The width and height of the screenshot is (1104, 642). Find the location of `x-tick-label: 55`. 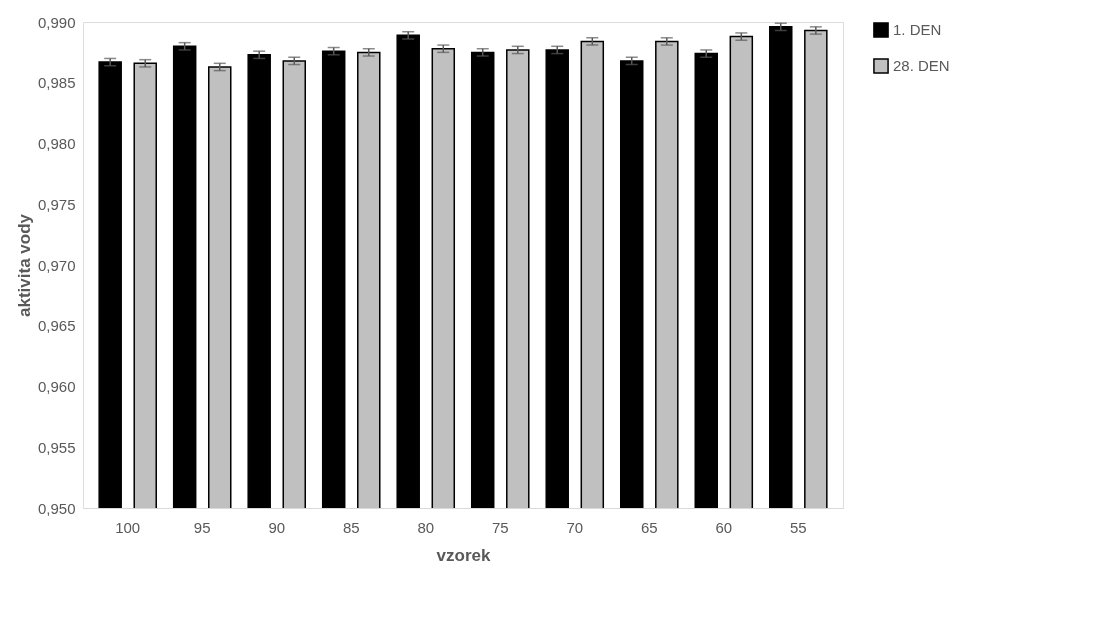

x-tick-label: 55 is located at coordinates (798, 527).